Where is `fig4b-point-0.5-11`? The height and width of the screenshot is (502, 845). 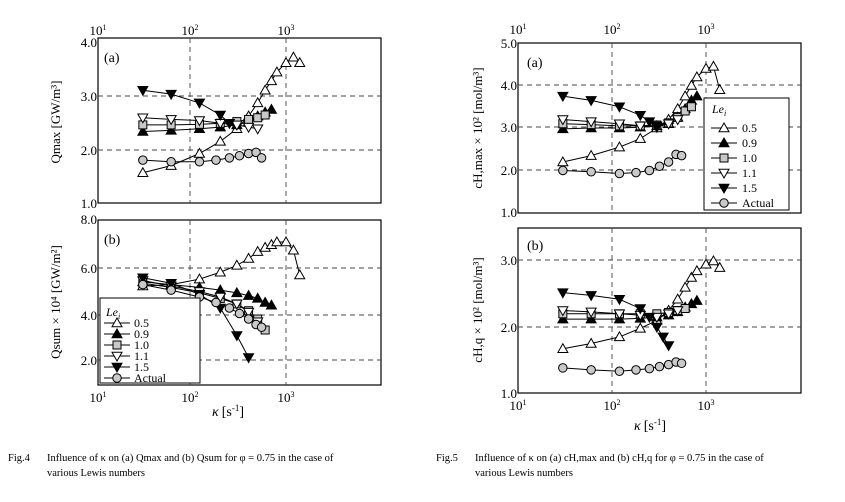 fig4b-point-0.5-11 is located at coordinates (293, 249).